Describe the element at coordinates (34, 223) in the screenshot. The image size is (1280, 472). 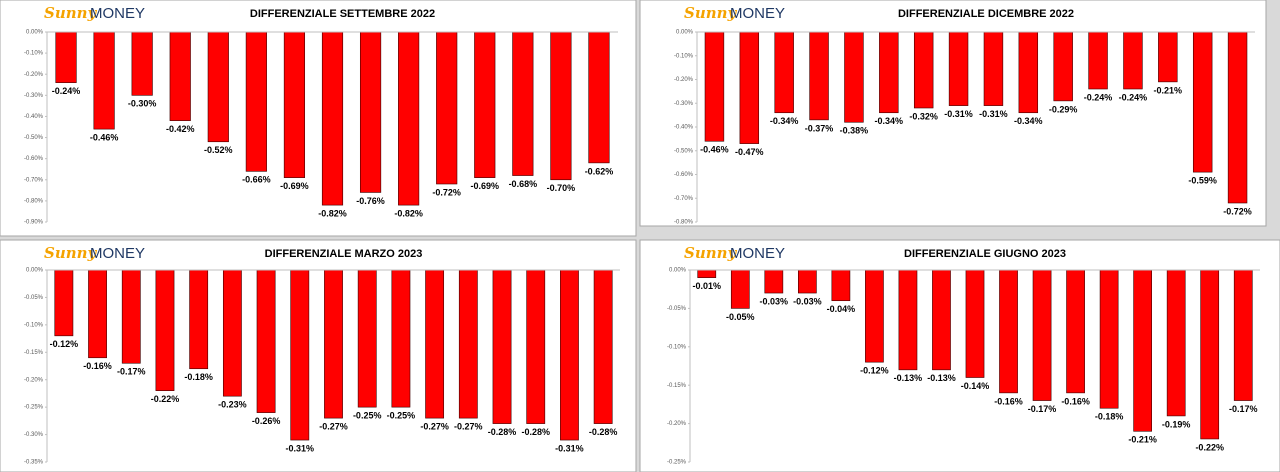
I see `y-tick-label: -0.90%` at that location.